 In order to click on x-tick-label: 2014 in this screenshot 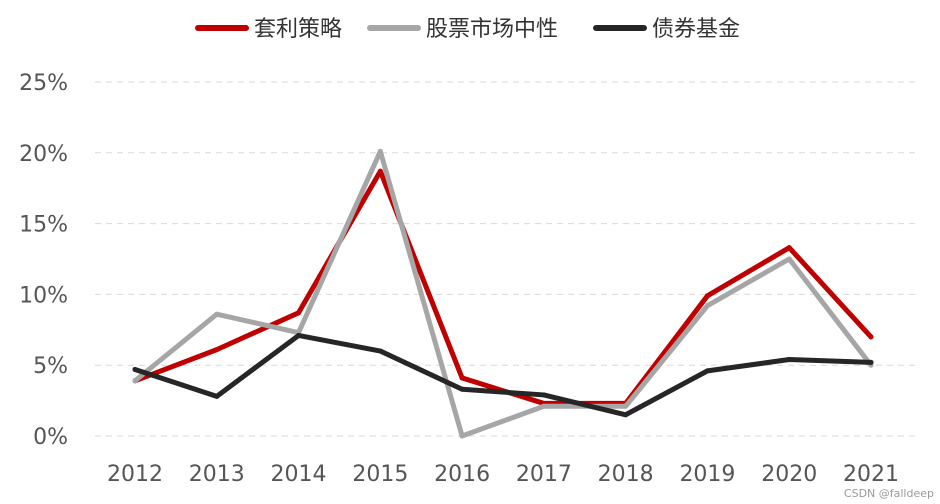, I will do `click(299, 474)`.